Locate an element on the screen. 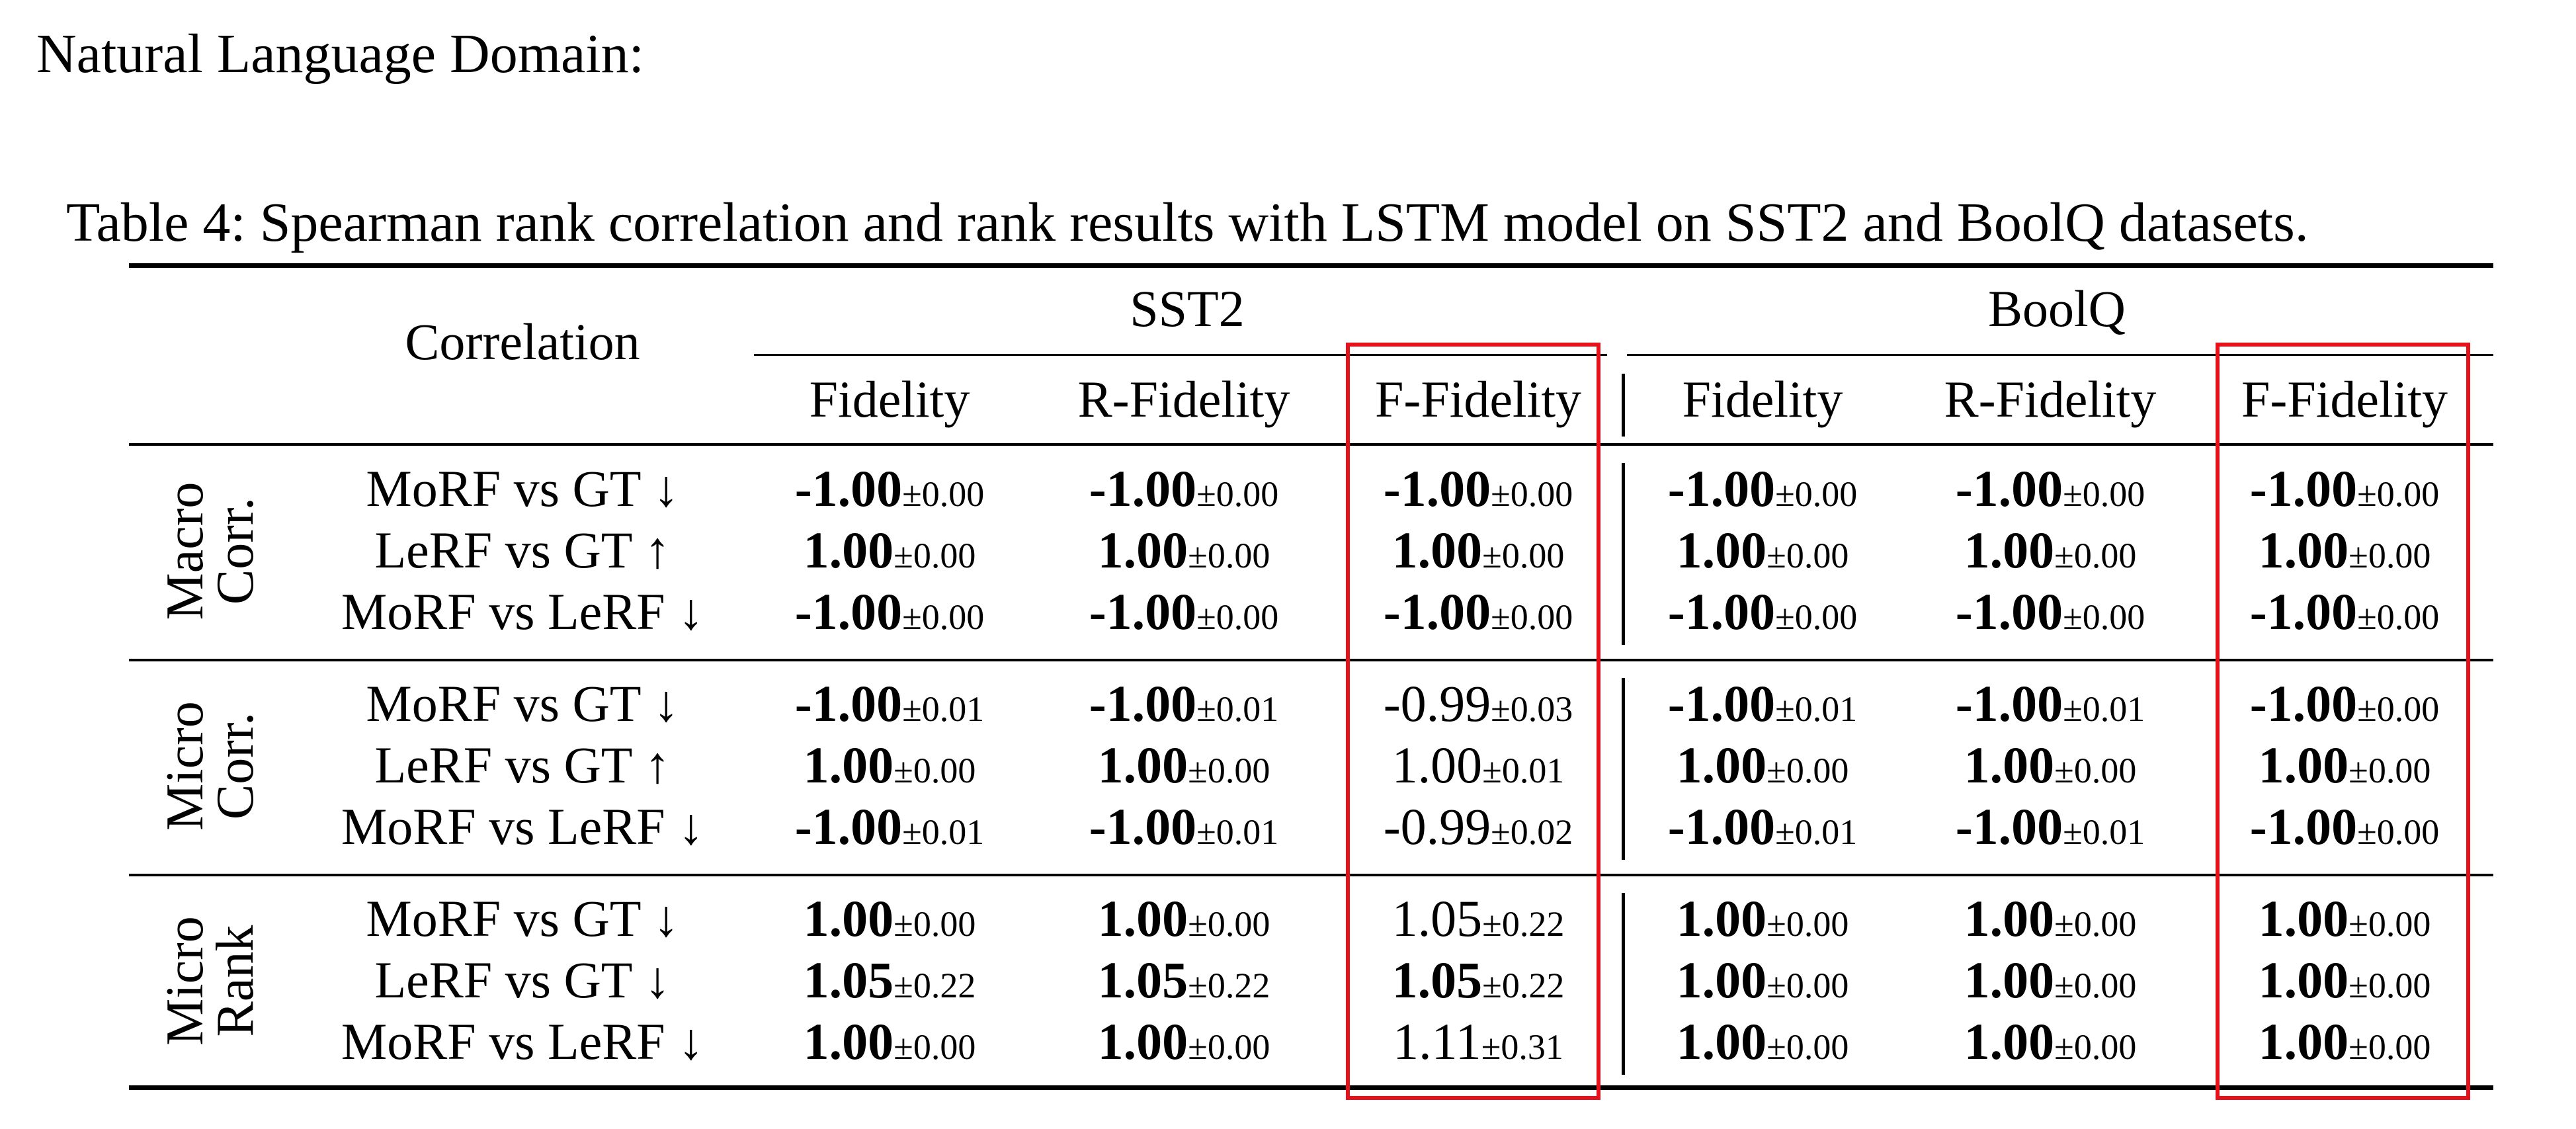 The width and height of the screenshot is (2576, 1129). cell-std: ±0.03 is located at coordinates (1532, 709).